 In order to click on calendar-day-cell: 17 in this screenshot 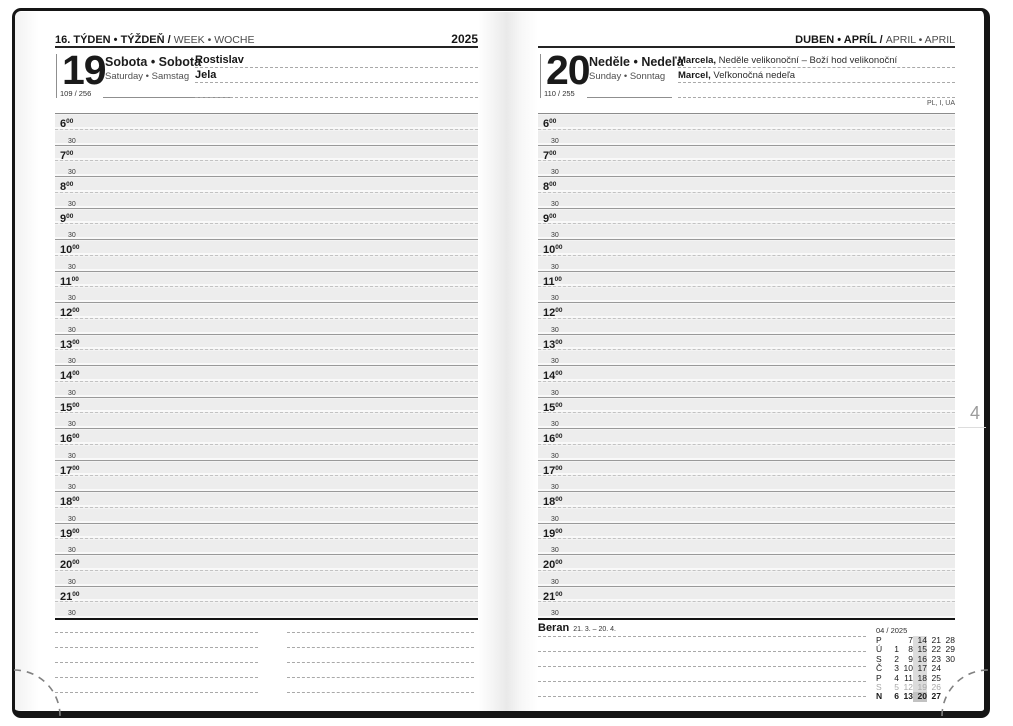, I will do `click(920, 668)`.